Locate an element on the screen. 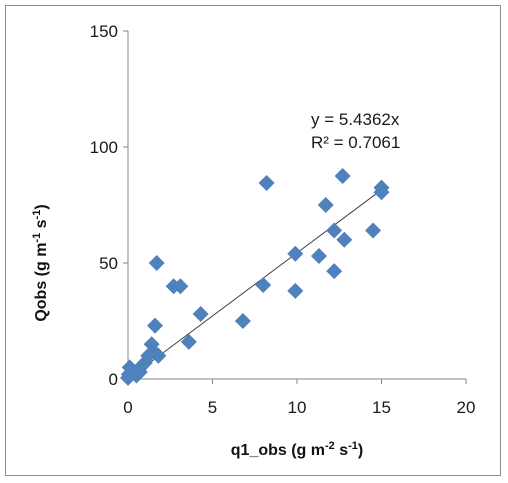  y-axis-title-mid: s is located at coordinates (41, 225).